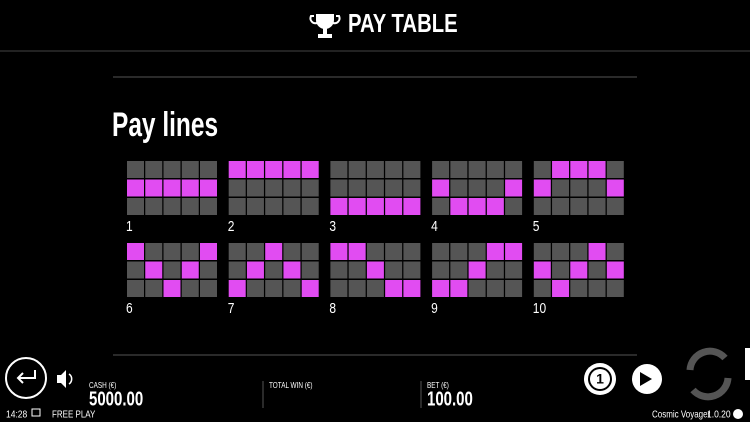 The width and height of the screenshot is (750, 422). I want to click on game-name: Cosmic Voyager, so click(681, 414).